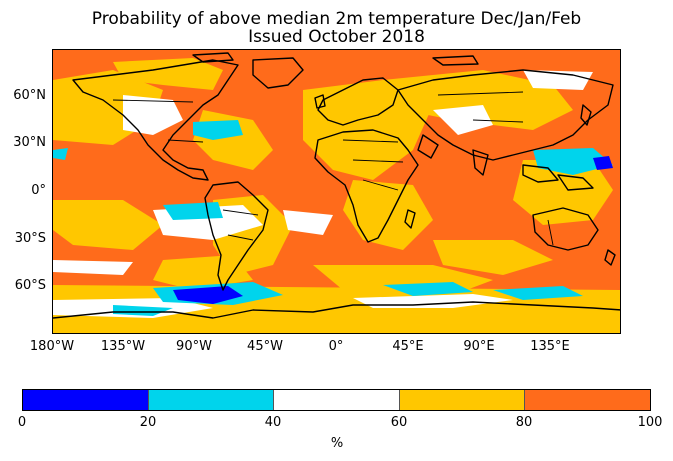 This screenshot has width=673, height=461. What do you see at coordinates (336, 37) in the screenshot?
I see `chart-subtitle: Issued October 2018` at bounding box center [336, 37].